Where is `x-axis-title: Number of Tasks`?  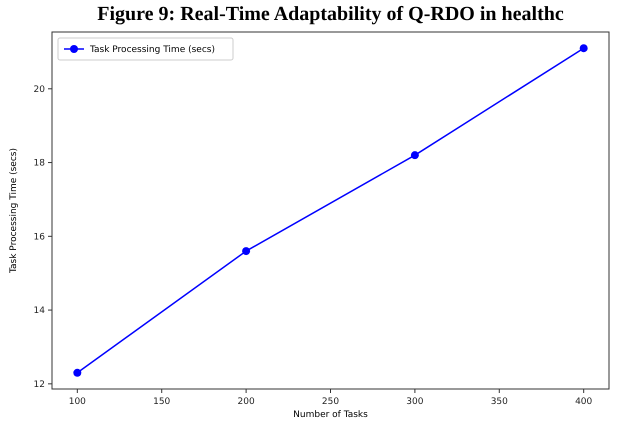 x-axis-title: Number of Tasks is located at coordinates (330, 415).